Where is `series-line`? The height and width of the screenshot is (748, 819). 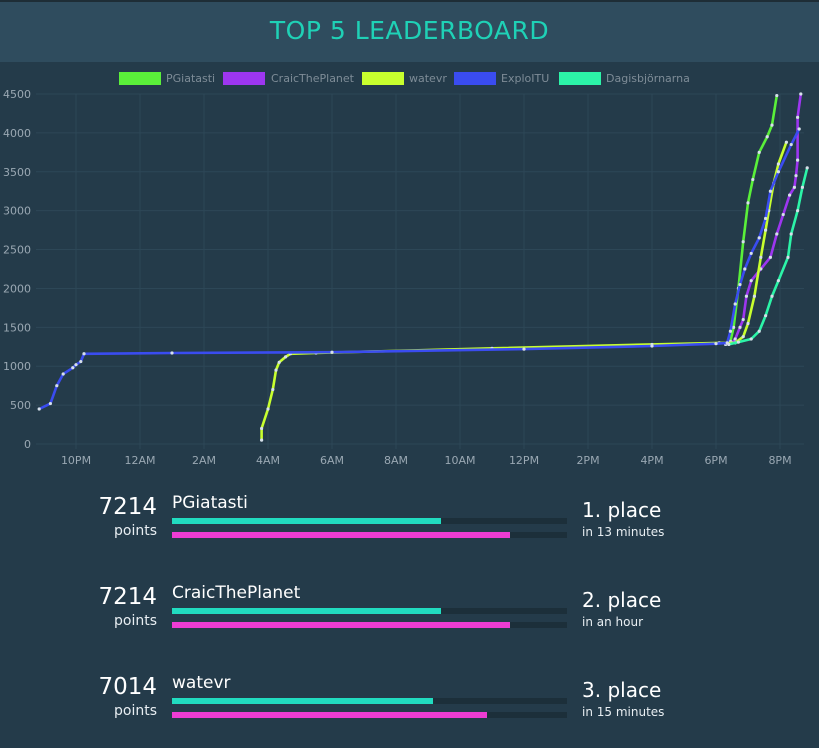
series-line is located at coordinates (768, 256).